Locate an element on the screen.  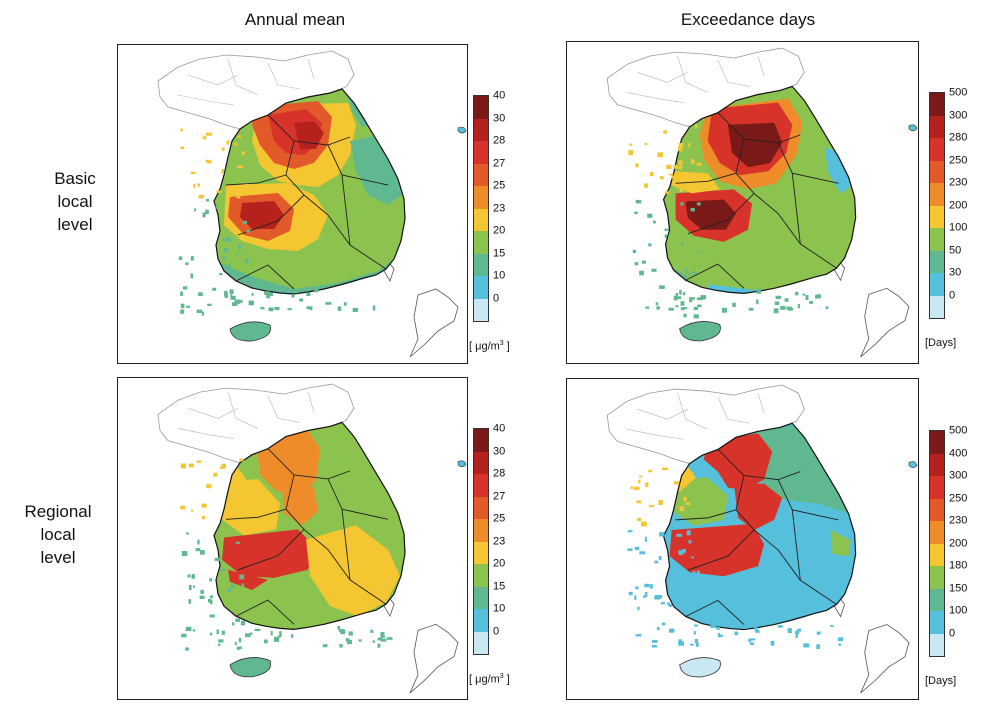
ulleung-island is located at coordinates (462, 130).